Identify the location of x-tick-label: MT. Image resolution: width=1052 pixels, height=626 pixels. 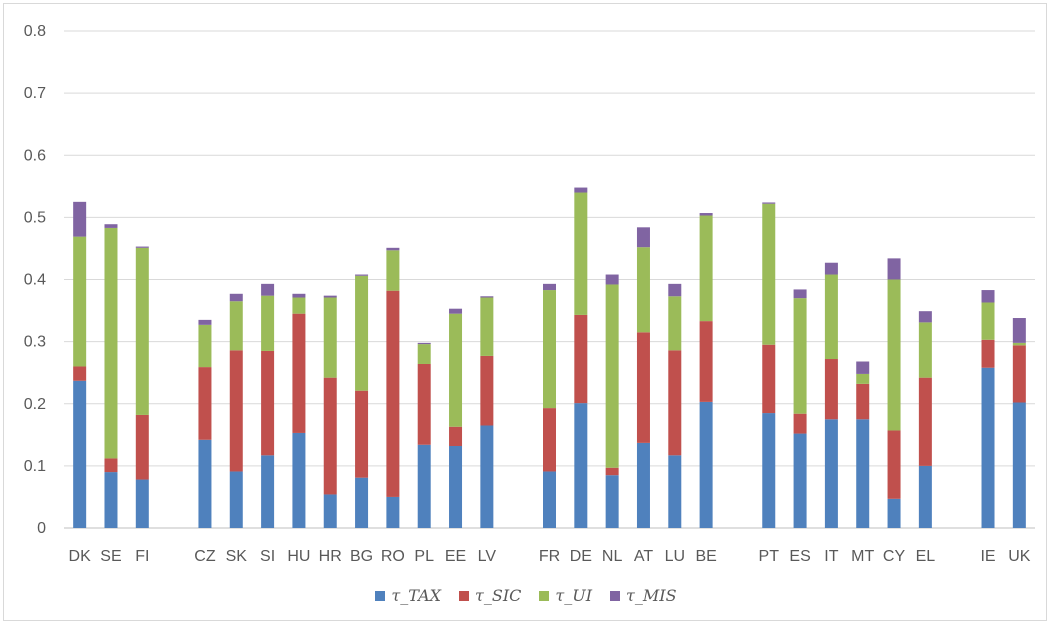
(862, 556).